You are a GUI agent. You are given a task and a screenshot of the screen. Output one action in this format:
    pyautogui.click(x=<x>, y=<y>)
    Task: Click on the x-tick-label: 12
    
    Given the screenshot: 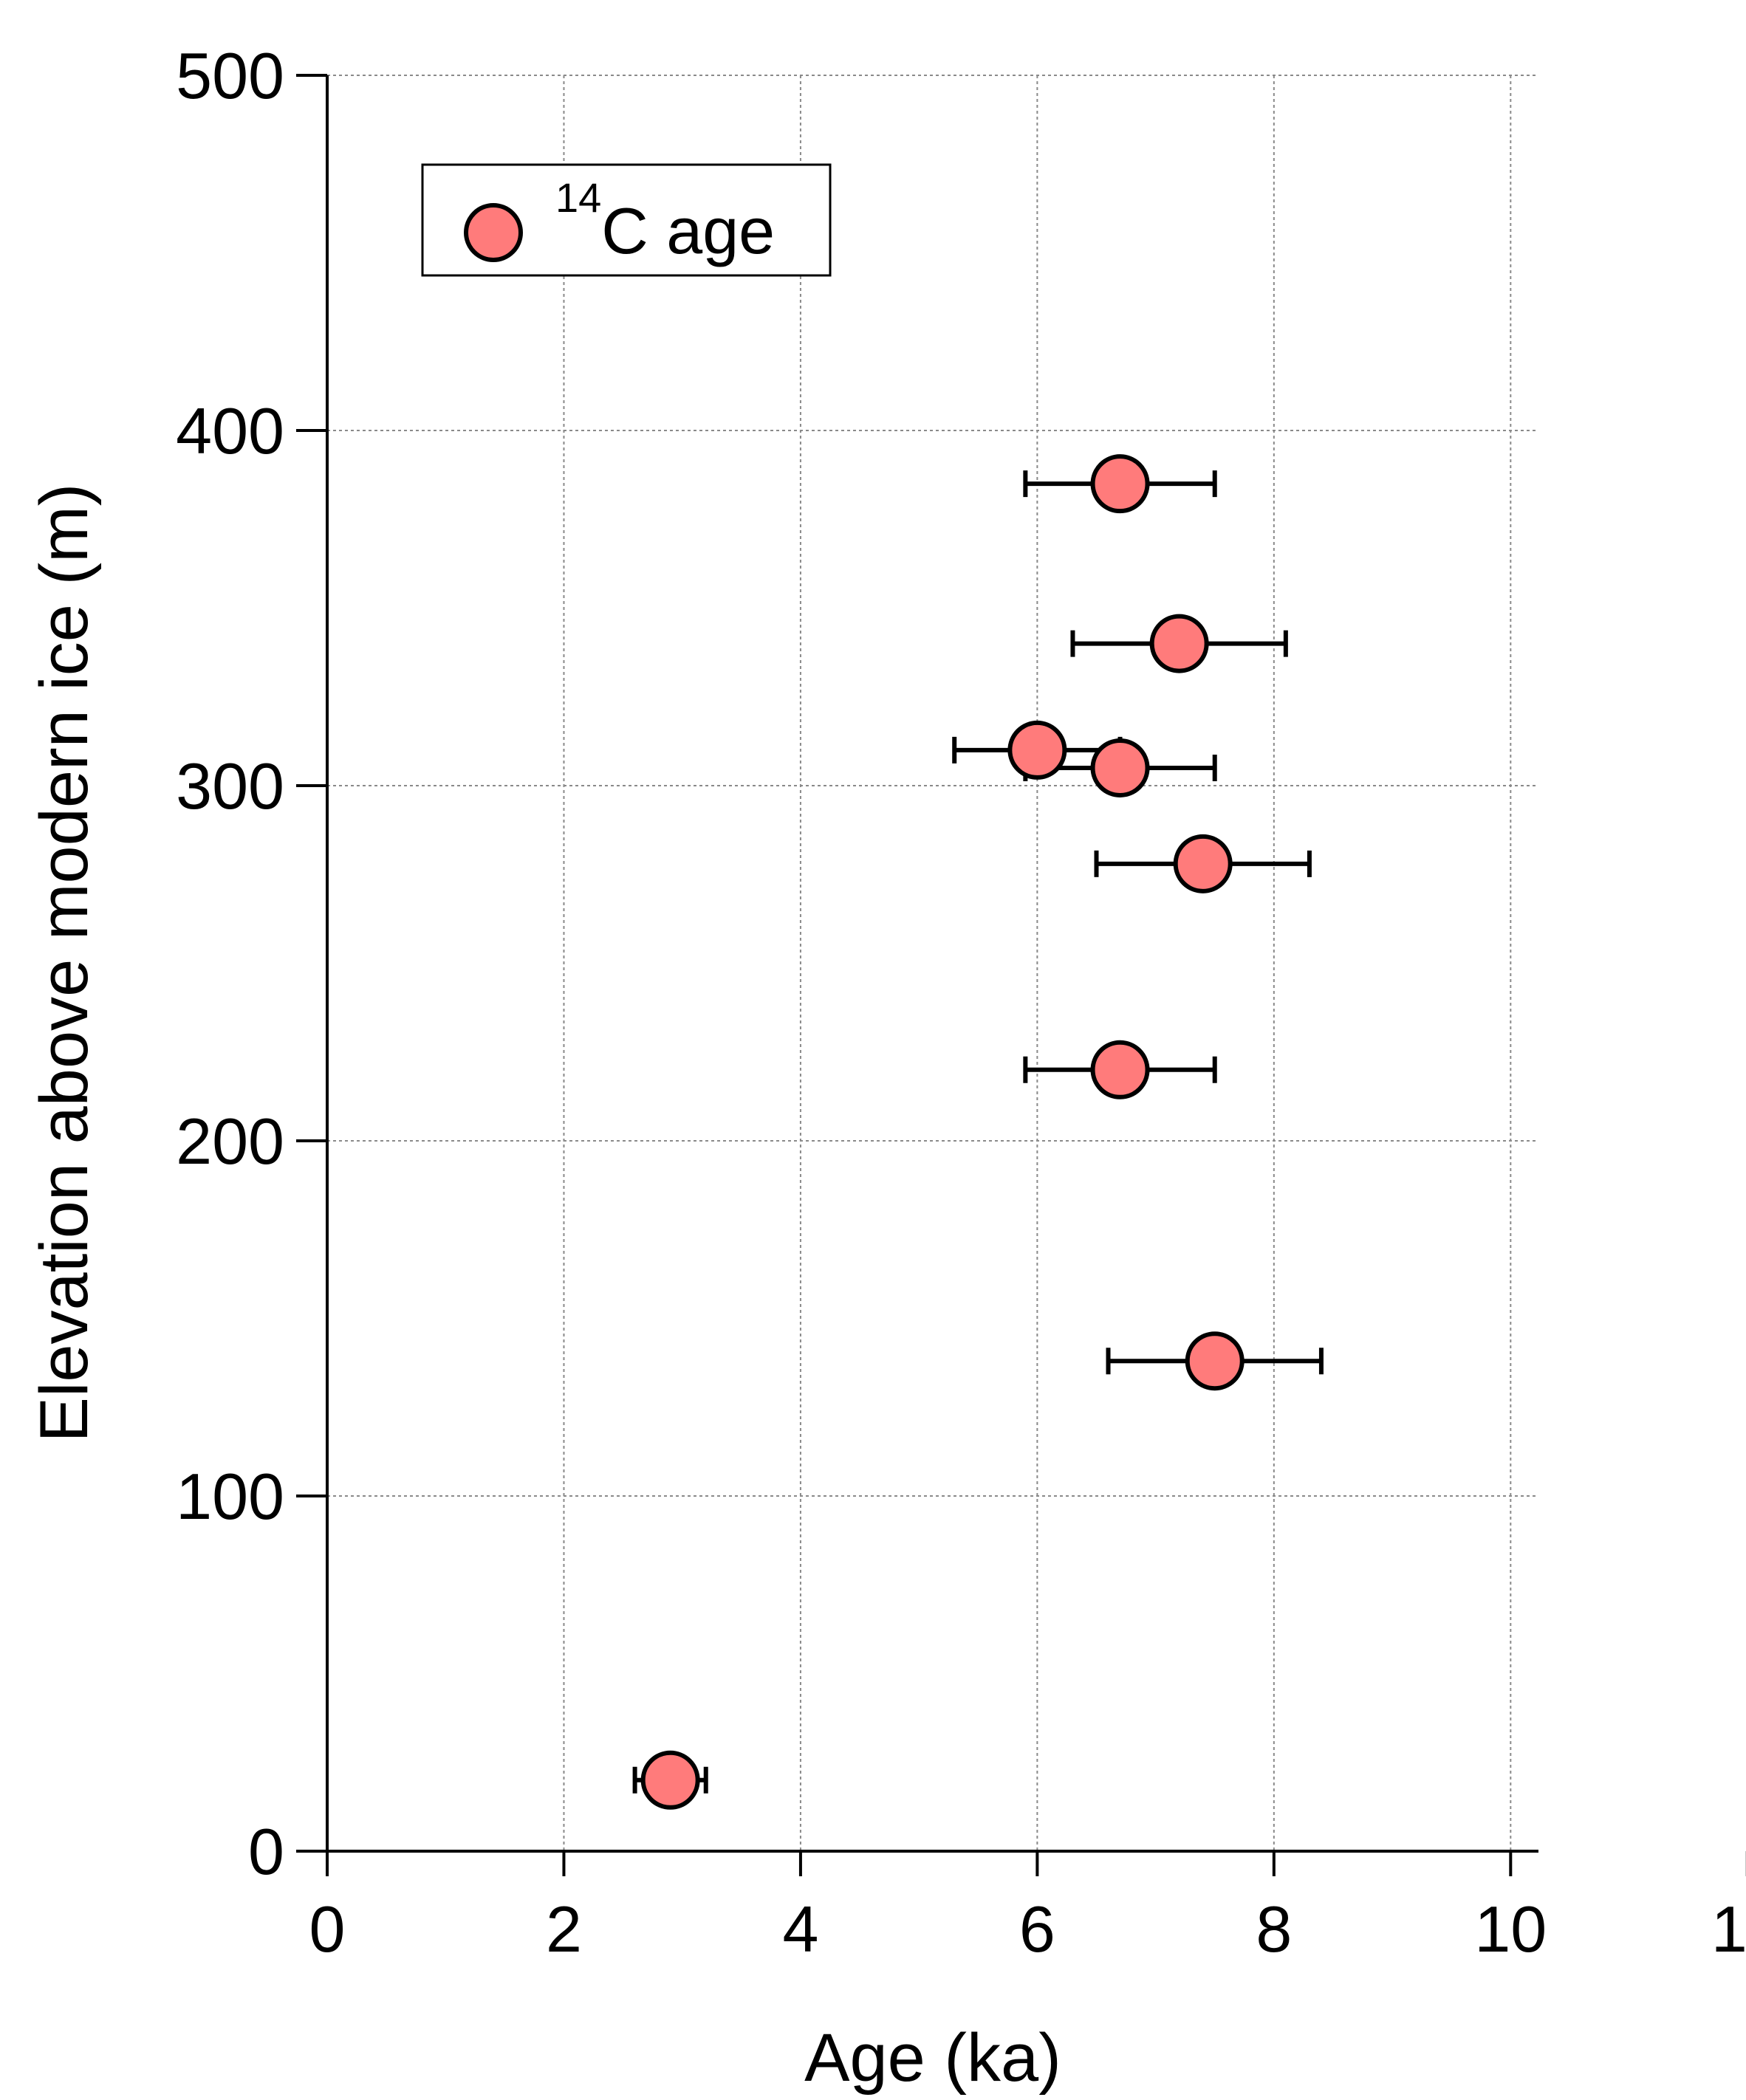 What is the action you would take?
    pyautogui.click(x=1729, y=1929)
    